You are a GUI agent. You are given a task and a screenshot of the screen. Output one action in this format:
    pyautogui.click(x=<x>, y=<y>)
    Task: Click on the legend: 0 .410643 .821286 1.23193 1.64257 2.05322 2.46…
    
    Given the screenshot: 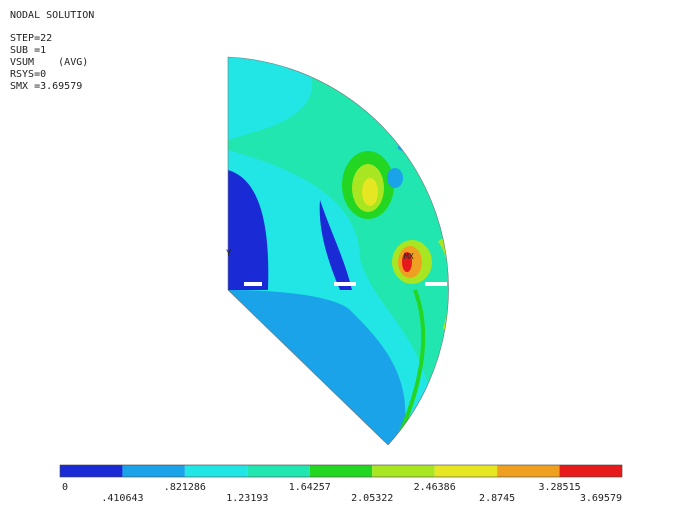 What is the action you would take?
    pyautogui.click(x=341, y=484)
    